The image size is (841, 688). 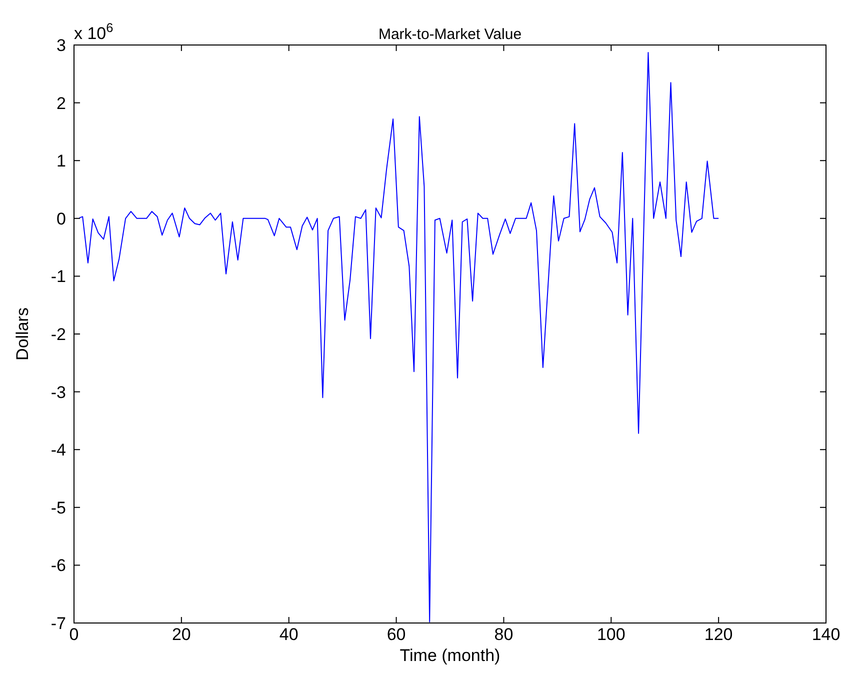 I want to click on x-tick-label: 20, so click(x=181, y=634).